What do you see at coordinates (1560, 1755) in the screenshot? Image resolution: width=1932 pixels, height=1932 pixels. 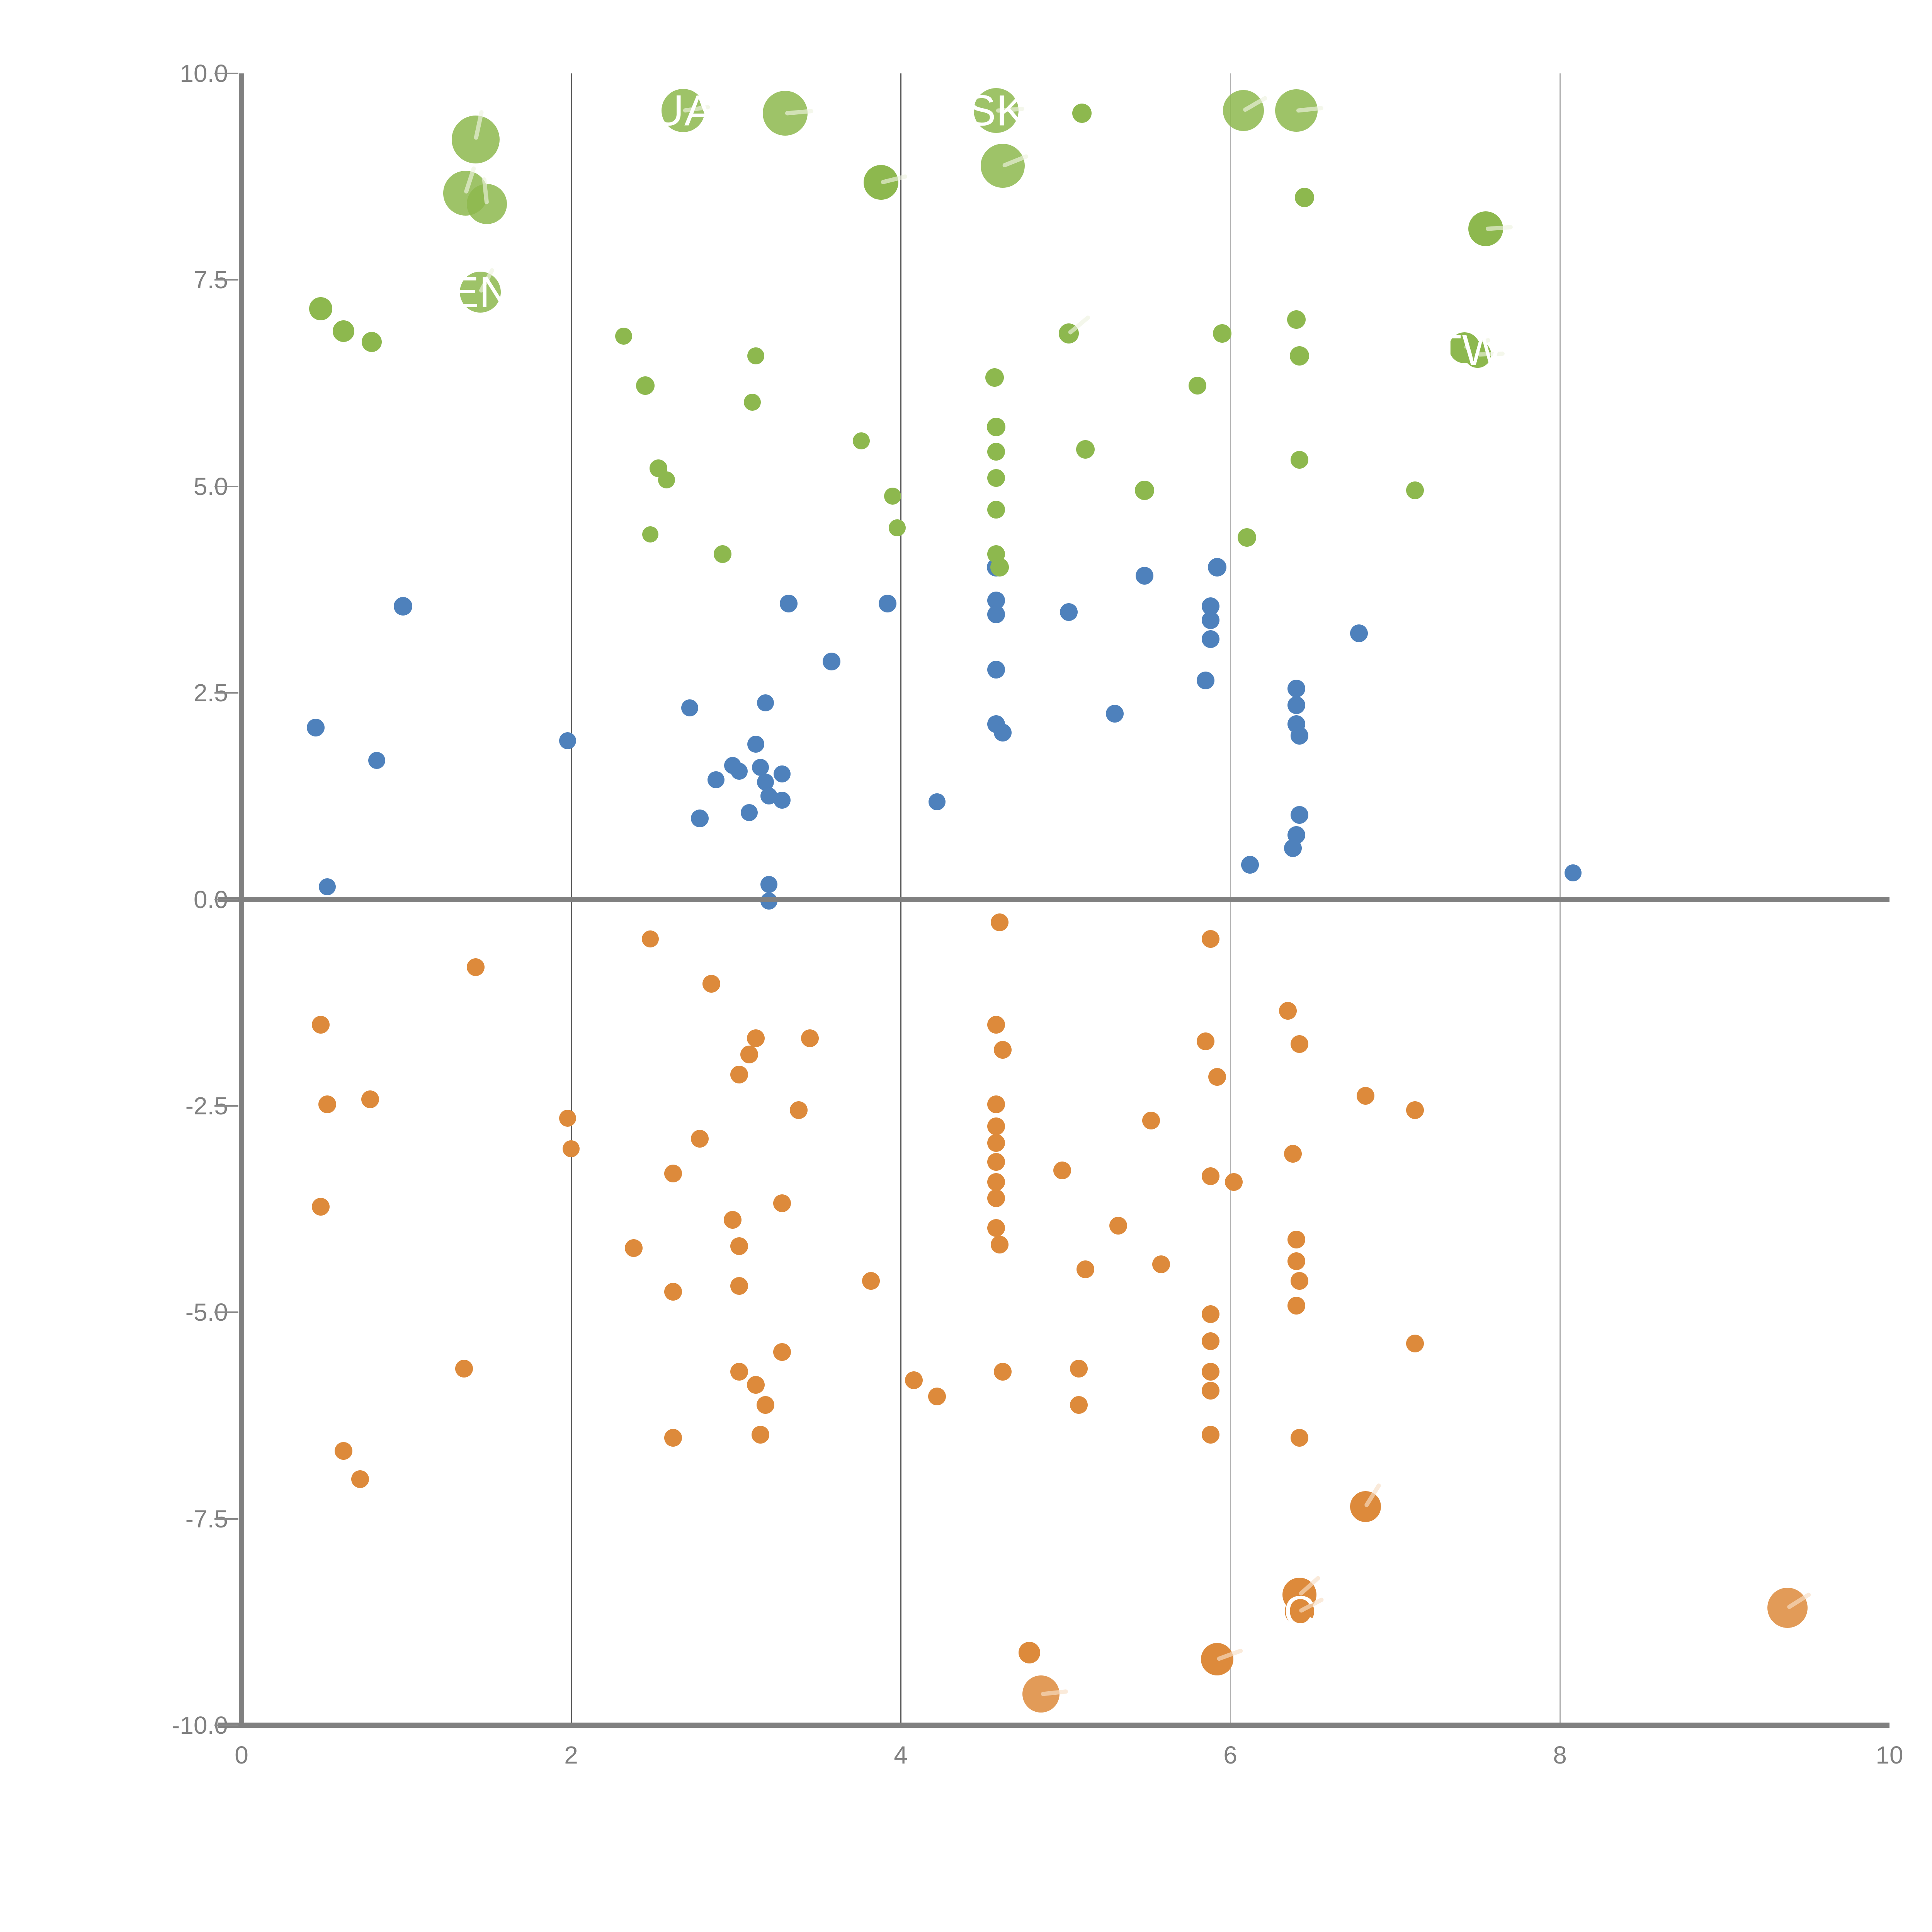 I see `x-tick-label-4: 8` at bounding box center [1560, 1755].